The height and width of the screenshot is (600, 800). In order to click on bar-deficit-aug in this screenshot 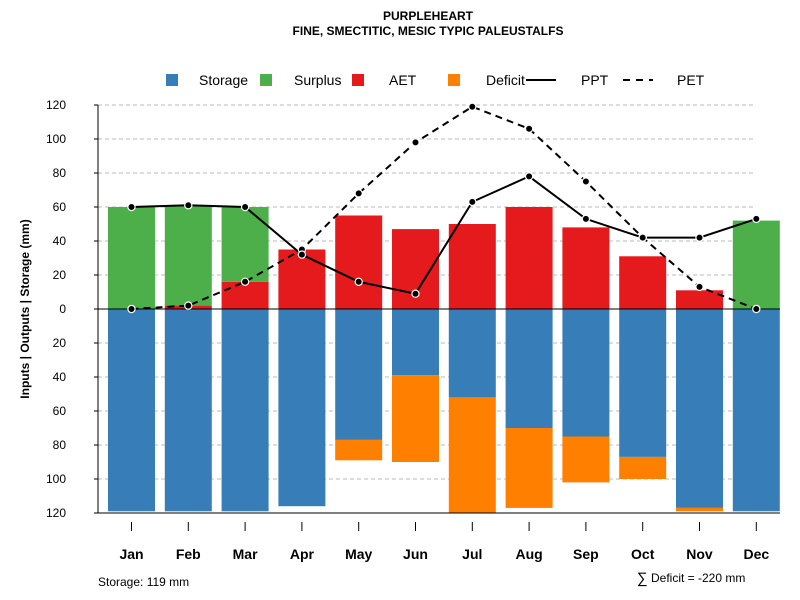, I will do `click(529, 468)`.